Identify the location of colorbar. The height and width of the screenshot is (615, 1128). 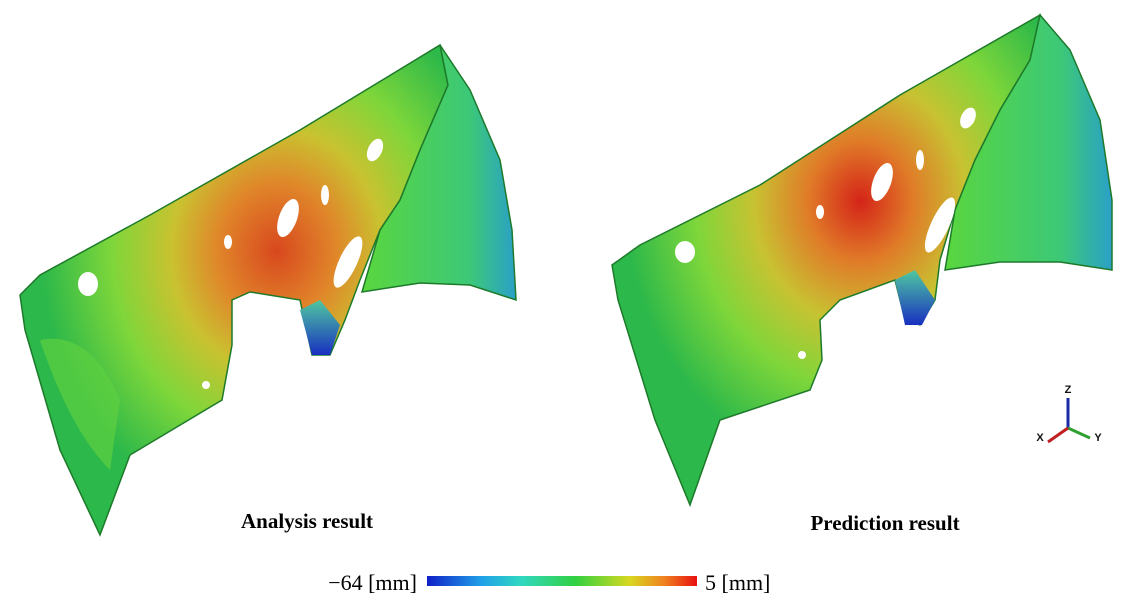
(562, 581).